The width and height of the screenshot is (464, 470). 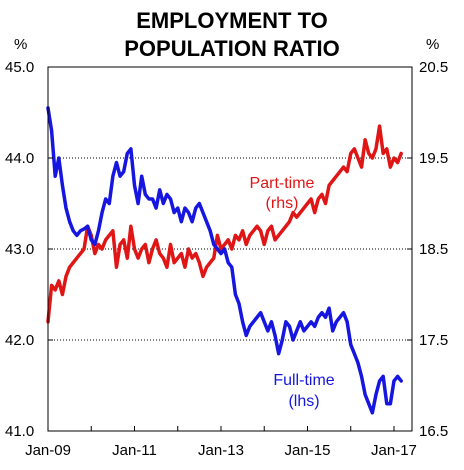 What do you see at coordinates (232, 48) in the screenshot?
I see `chart-title-line-2: POPULATION RATIO` at bounding box center [232, 48].